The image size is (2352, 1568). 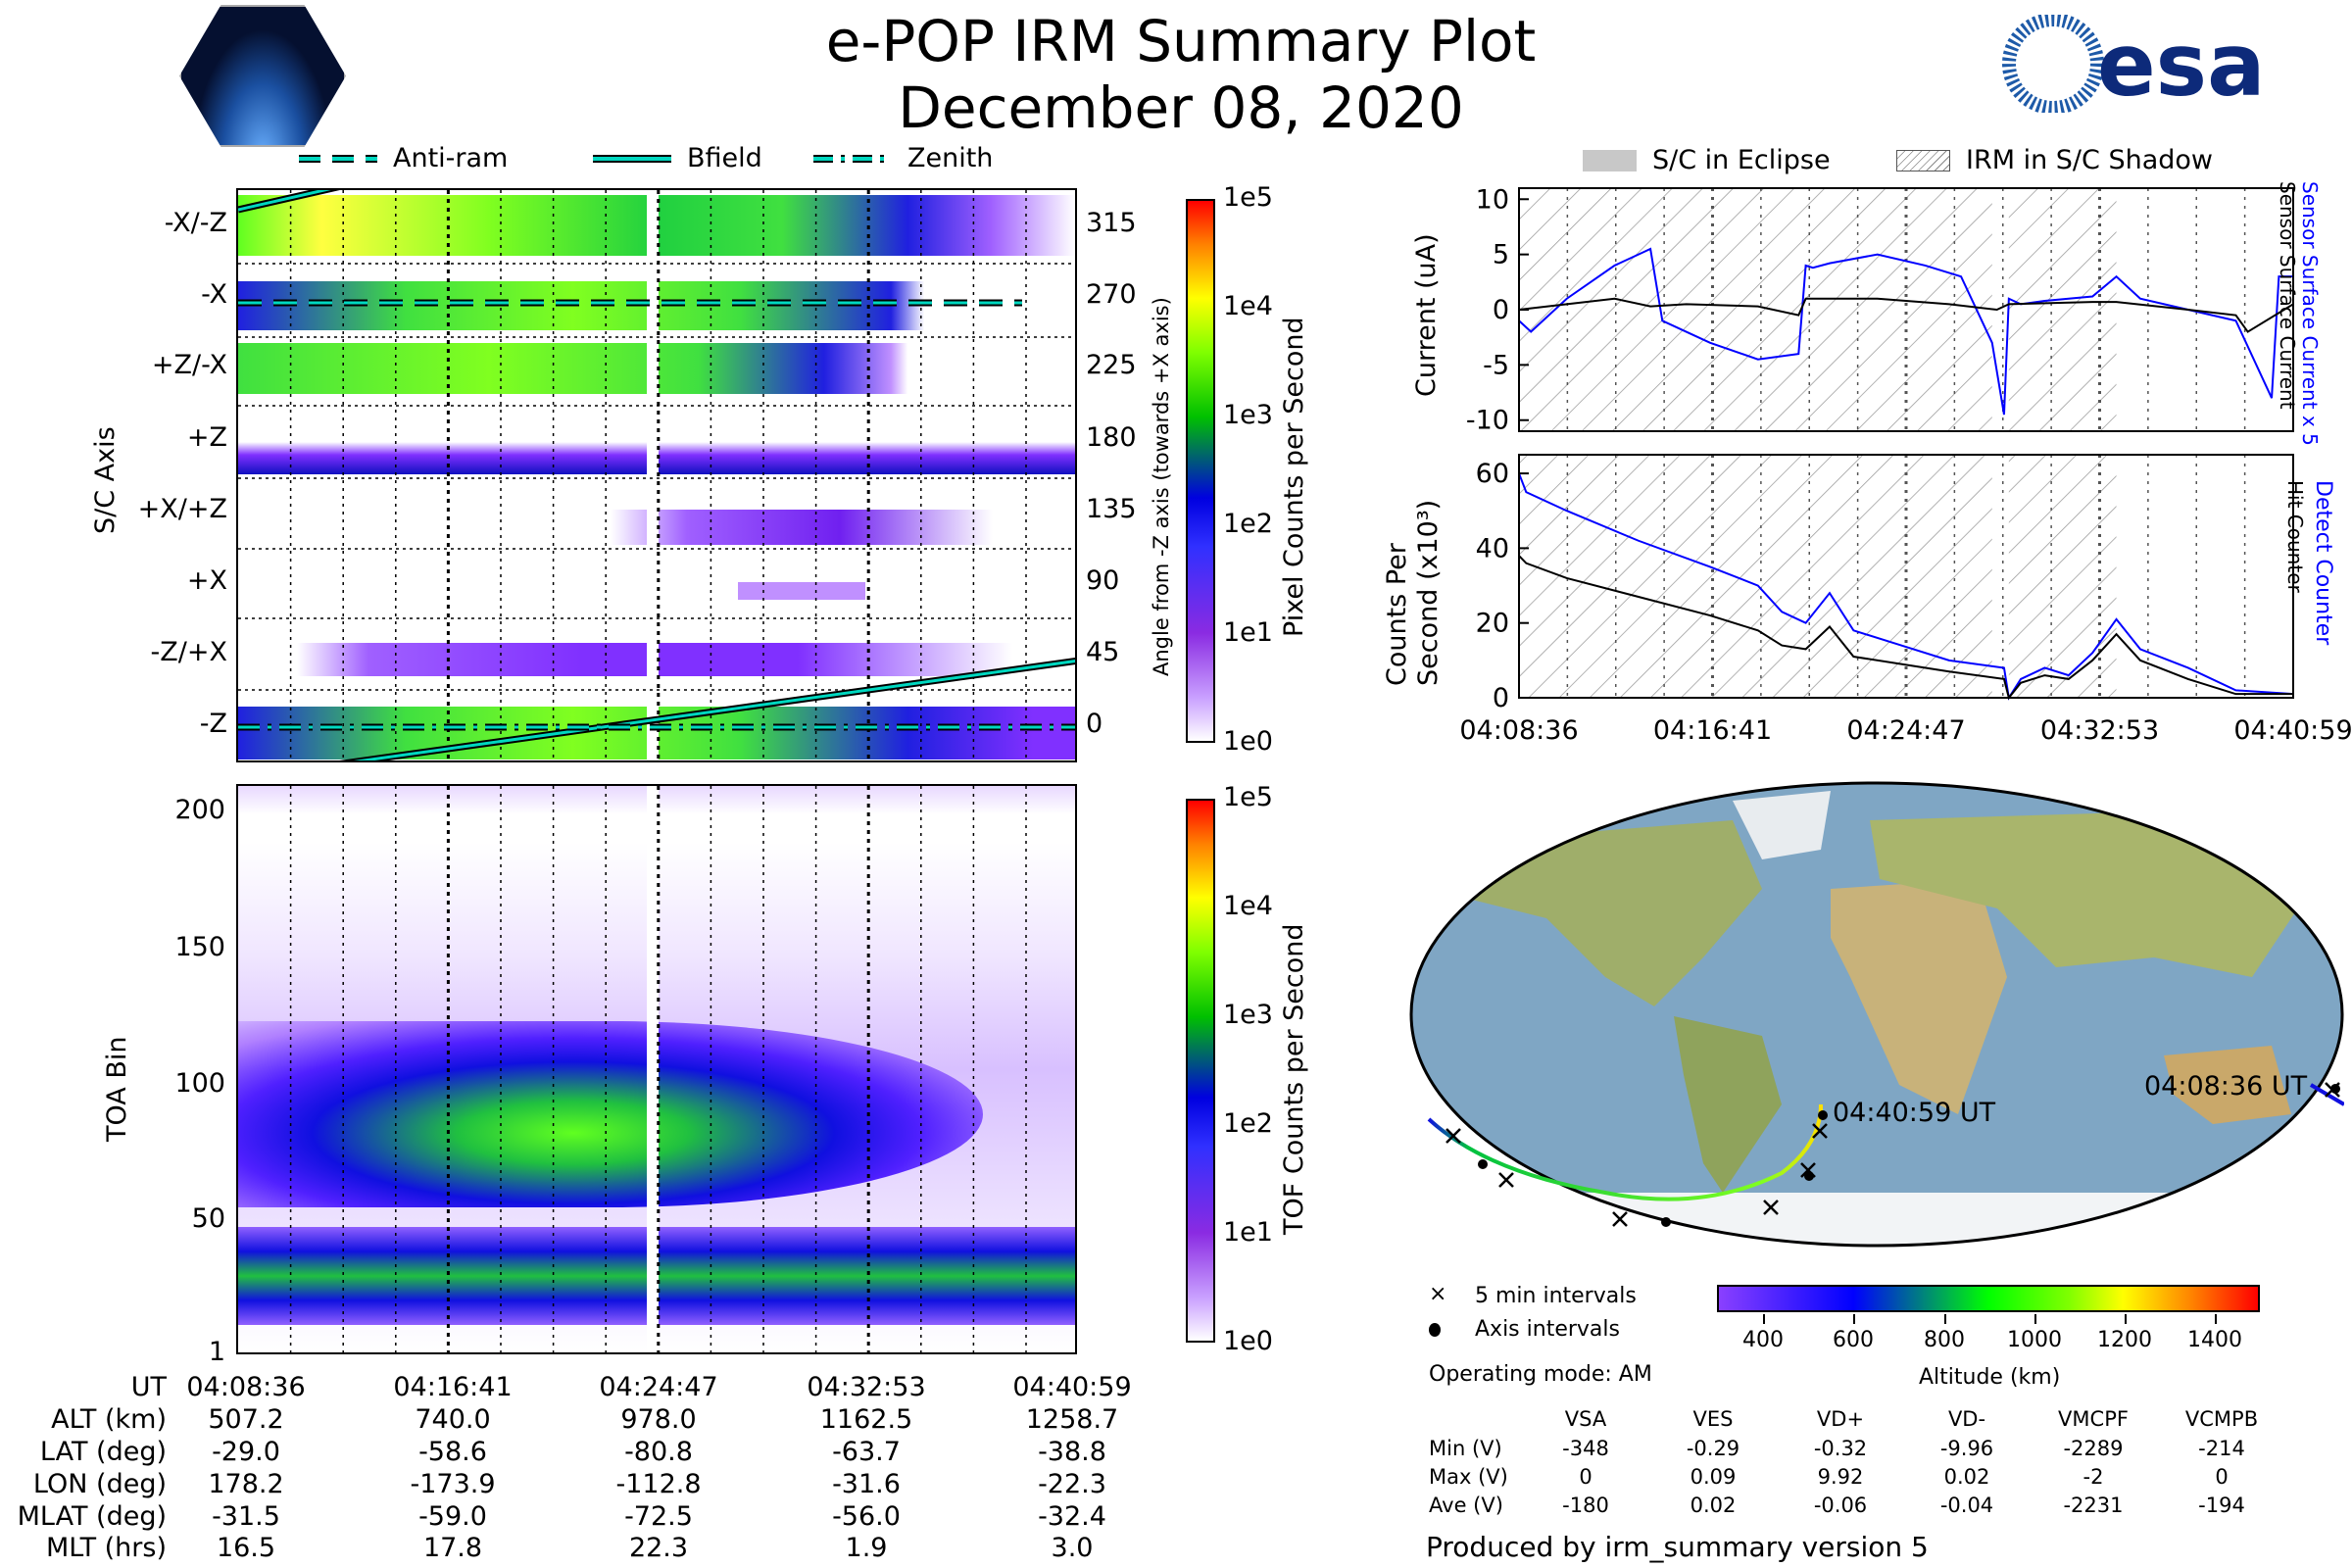 What do you see at coordinates (1103, 580) in the screenshot?
I see `angle-tick: 90` at bounding box center [1103, 580].